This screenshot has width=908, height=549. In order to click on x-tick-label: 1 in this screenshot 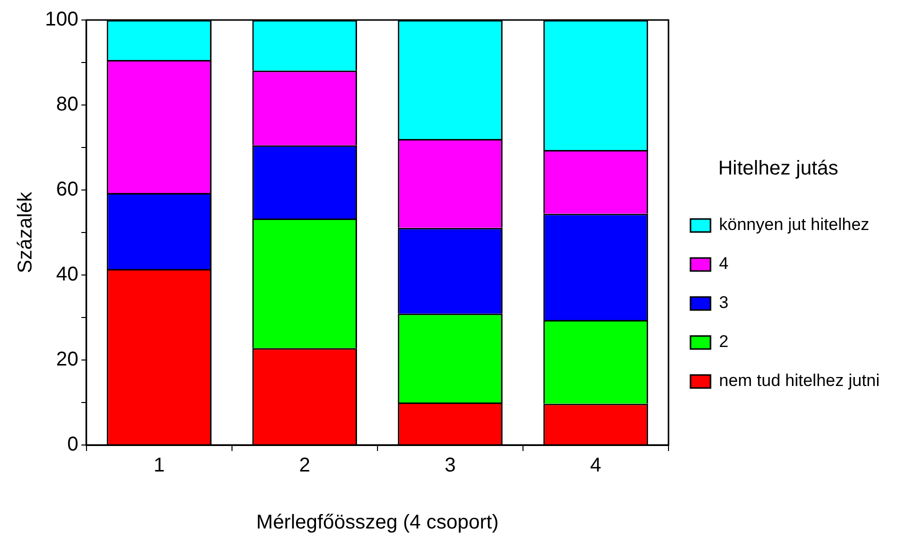, I will do `click(159, 465)`.